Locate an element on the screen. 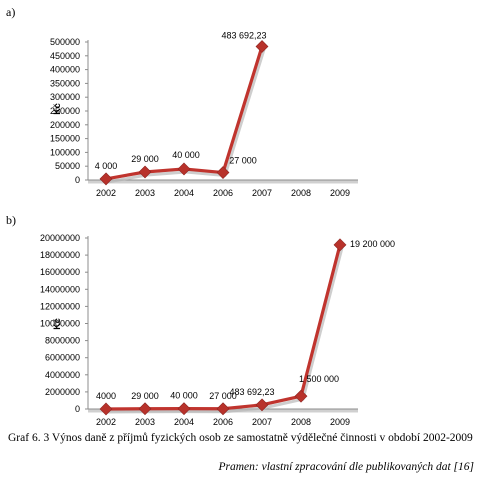  chart-1-y-tick-label: 350000 is located at coordinates (65, 83).